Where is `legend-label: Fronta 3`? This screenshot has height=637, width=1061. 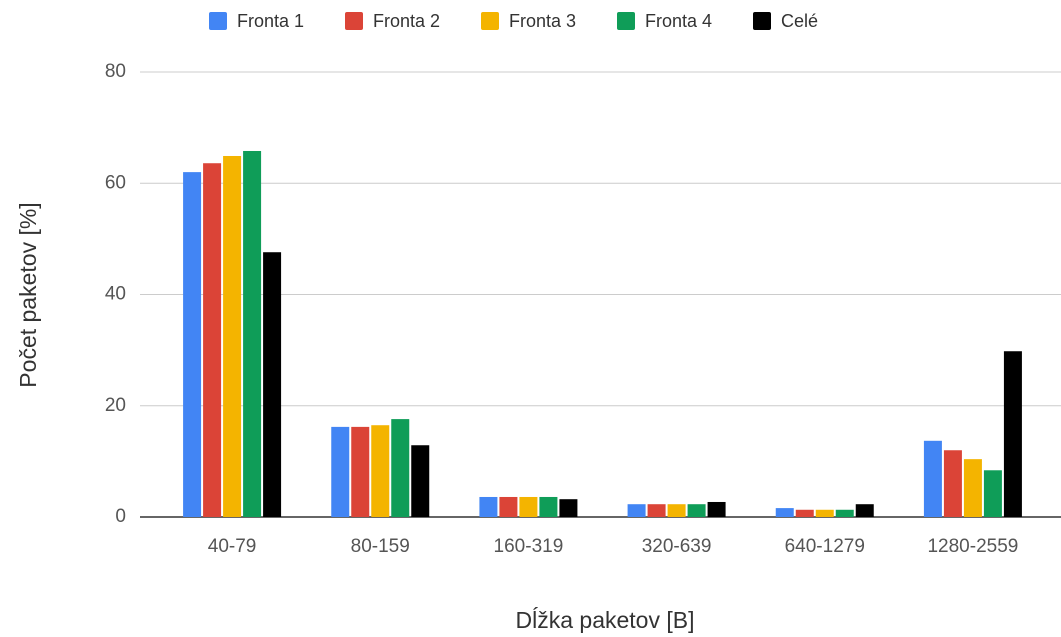 legend-label: Fronta 3 is located at coordinates (542, 21).